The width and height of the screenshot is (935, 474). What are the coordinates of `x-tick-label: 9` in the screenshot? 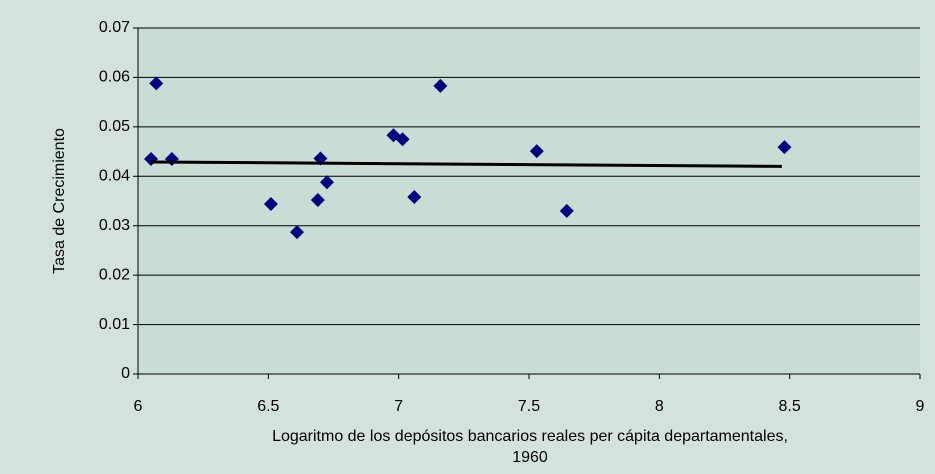 It's located at (920, 406).